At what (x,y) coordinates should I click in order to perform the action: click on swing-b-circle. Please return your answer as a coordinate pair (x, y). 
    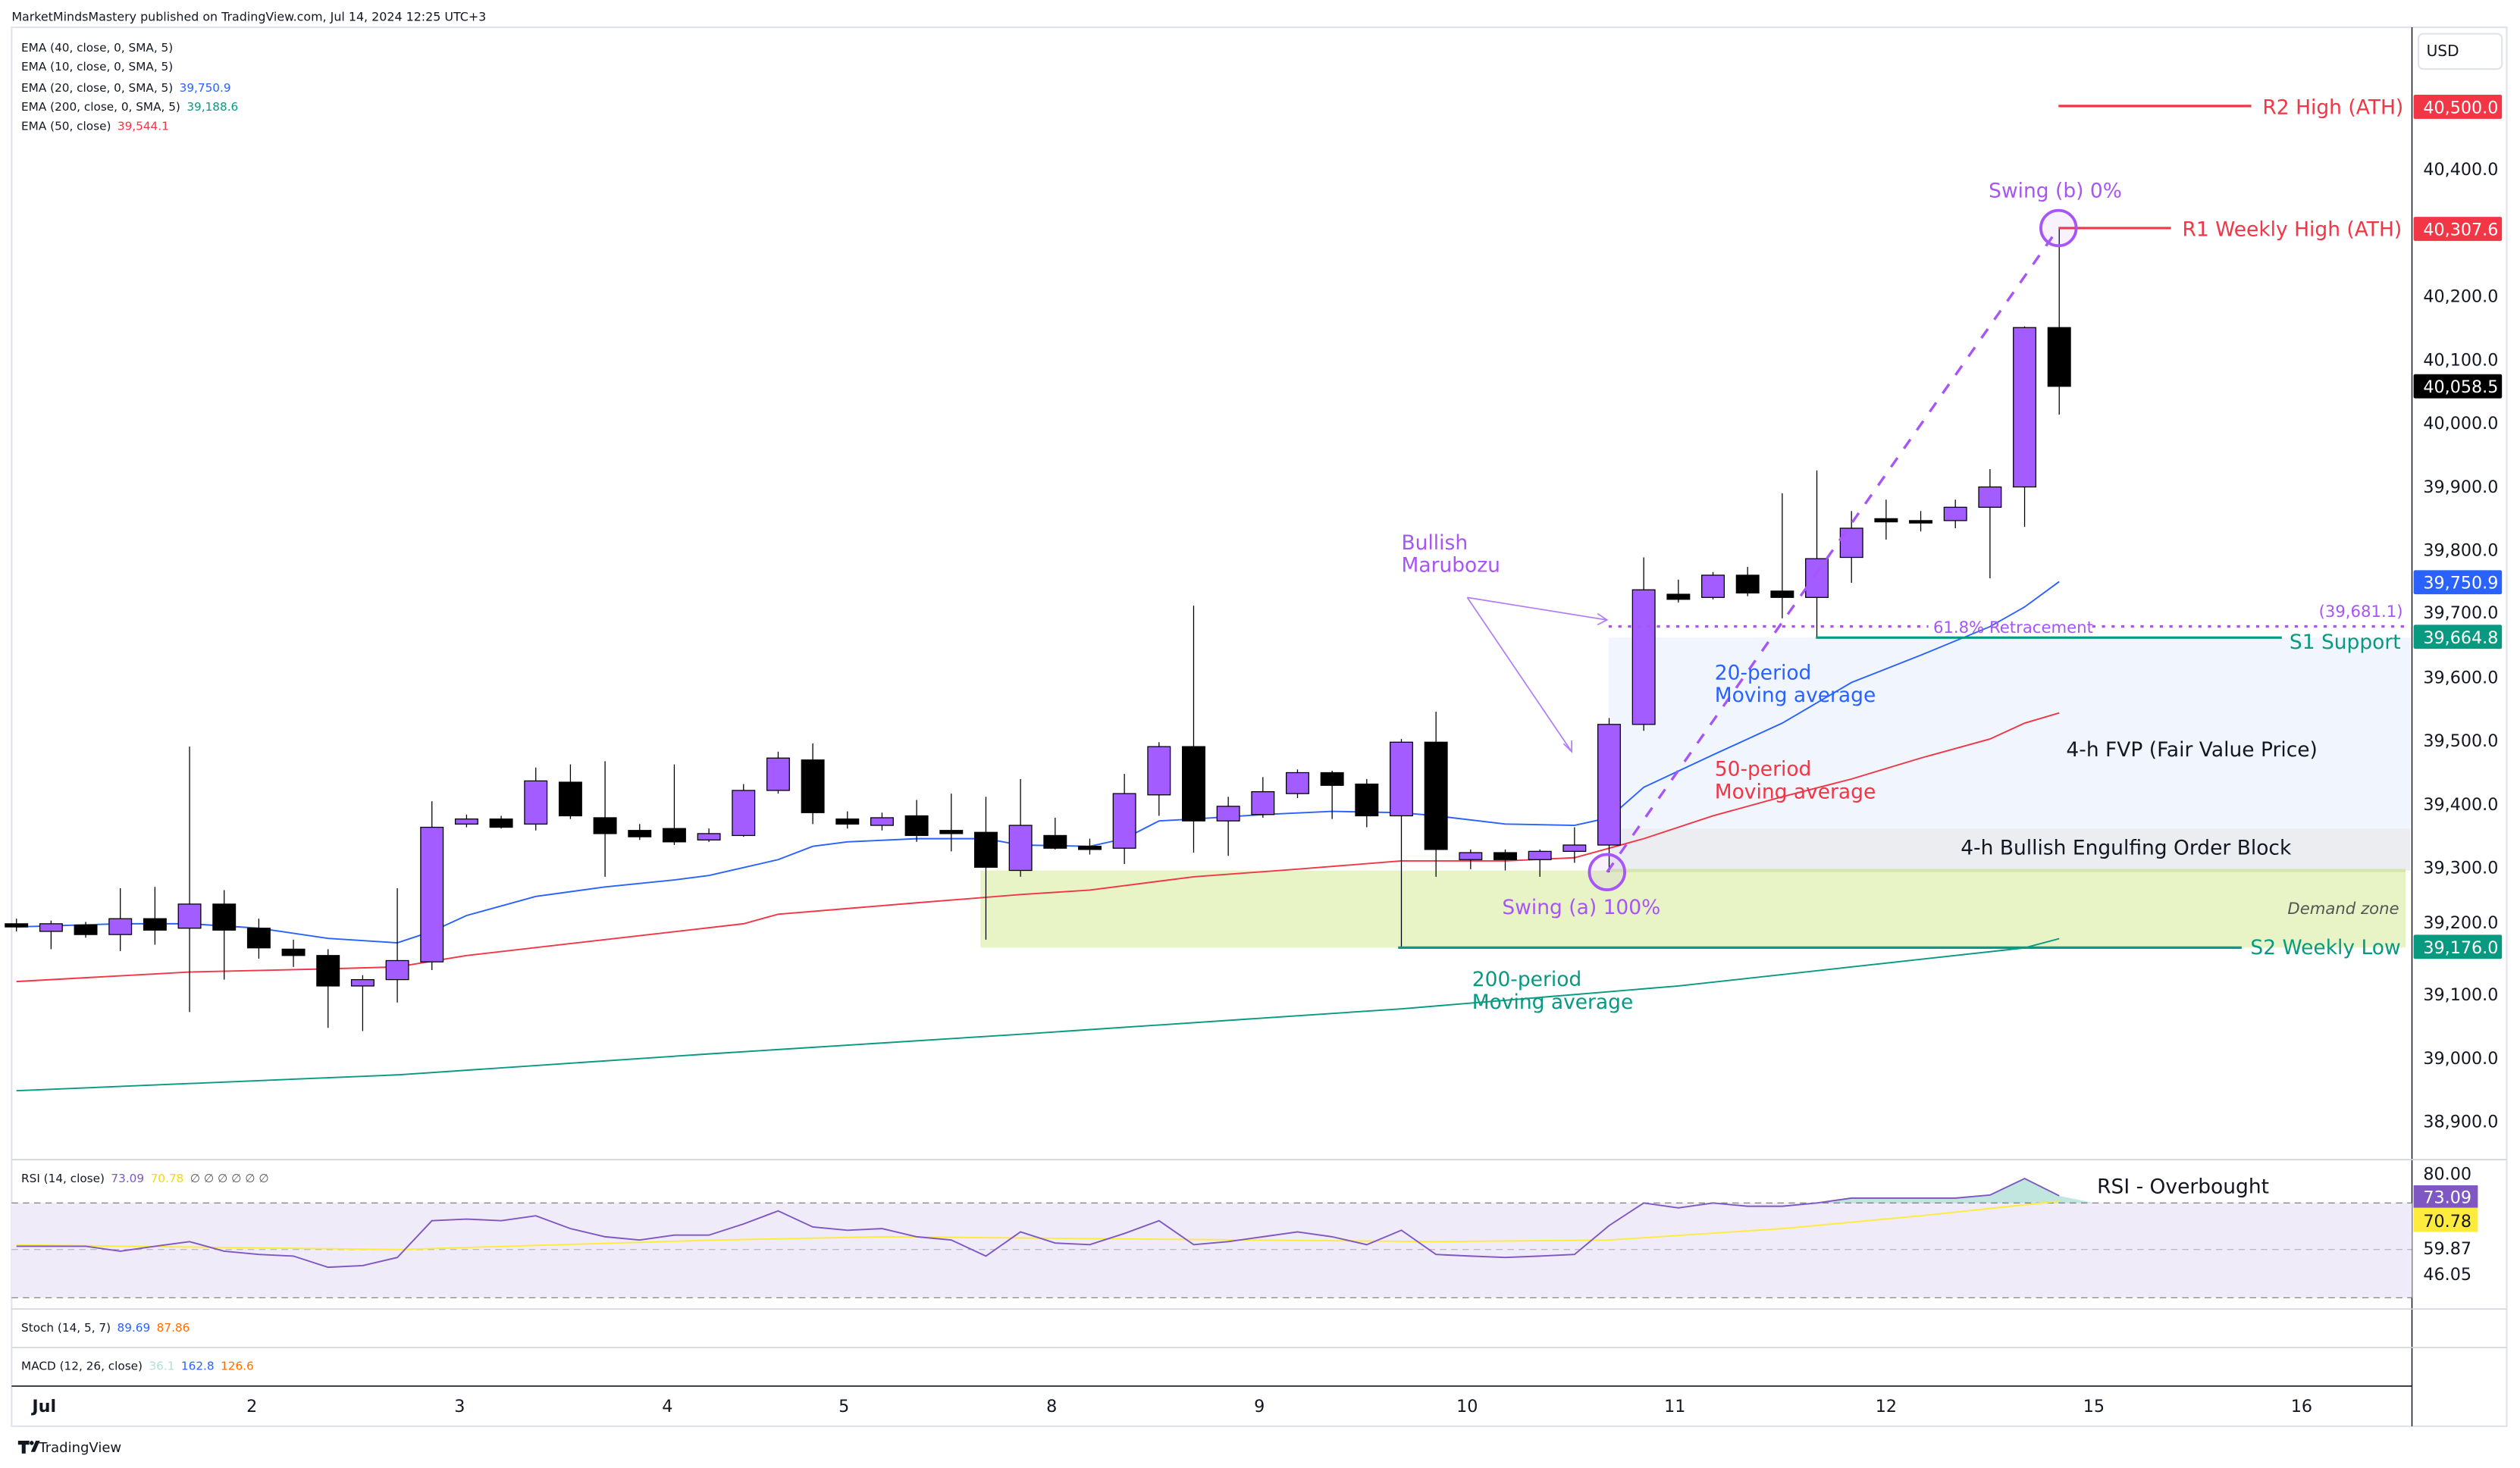
    Looking at the image, I should click on (2058, 228).